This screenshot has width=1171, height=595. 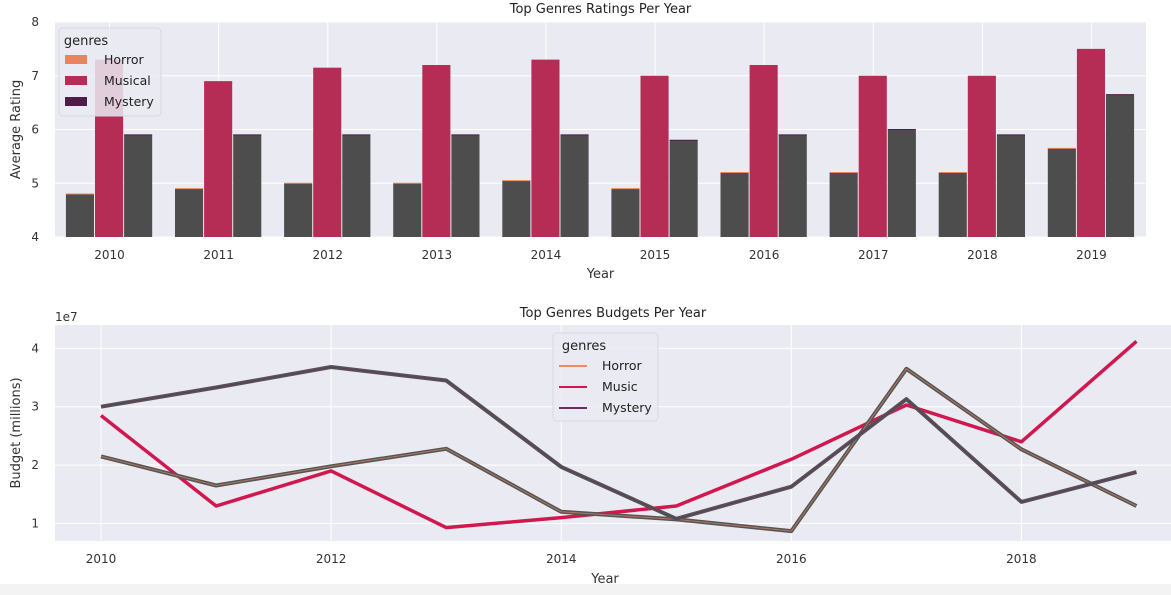 What do you see at coordinates (600, 9) in the screenshot?
I see `ratings-title: Top Genres Ratings Per Year` at bounding box center [600, 9].